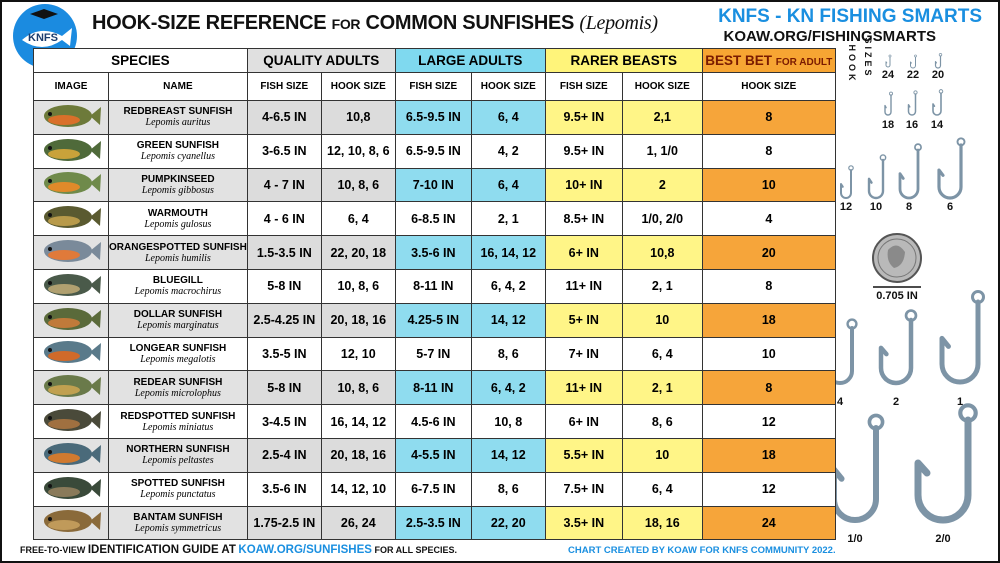 The width and height of the screenshot is (1000, 563). What do you see at coordinates (896, 402) in the screenshot?
I see `hook-size-label: 2` at bounding box center [896, 402].